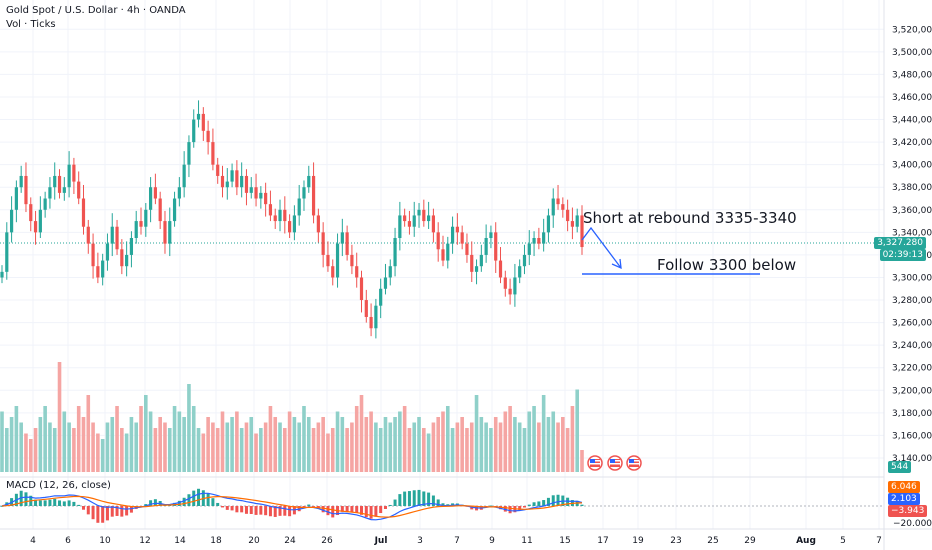 Image resolution: width=932 pixels, height=550 pixels. What do you see at coordinates (638, 541) in the screenshot?
I see `time-tick: 19` at bounding box center [638, 541].